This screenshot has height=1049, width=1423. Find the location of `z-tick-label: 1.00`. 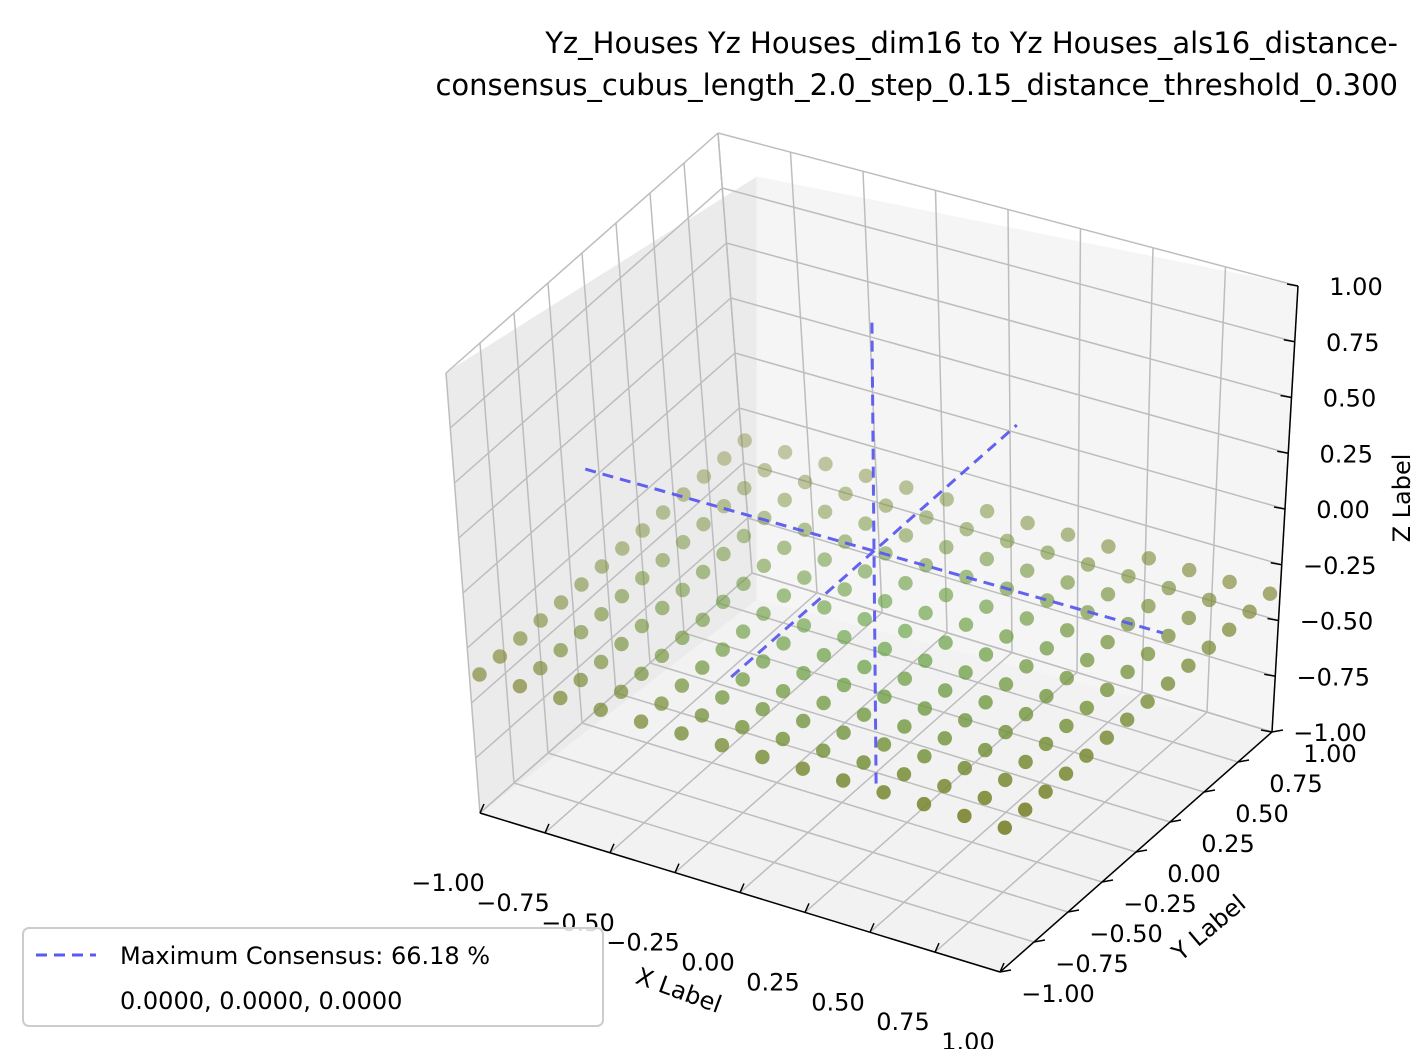

z-tick-label: 1.00 is located at coordinates (1355, 287).